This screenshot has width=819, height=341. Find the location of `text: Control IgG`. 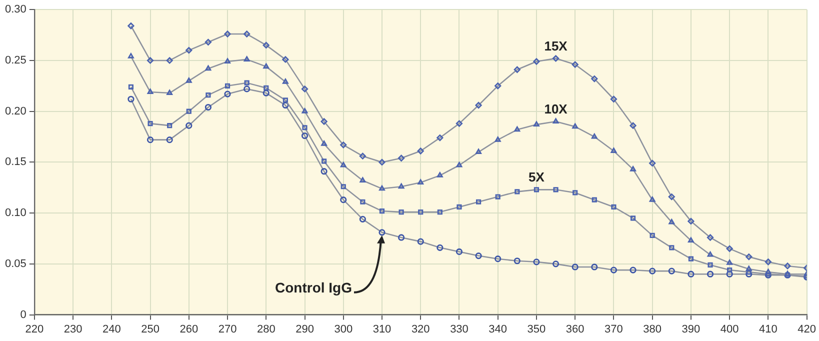

text: Control IgG is located at coordinates (313, 287).